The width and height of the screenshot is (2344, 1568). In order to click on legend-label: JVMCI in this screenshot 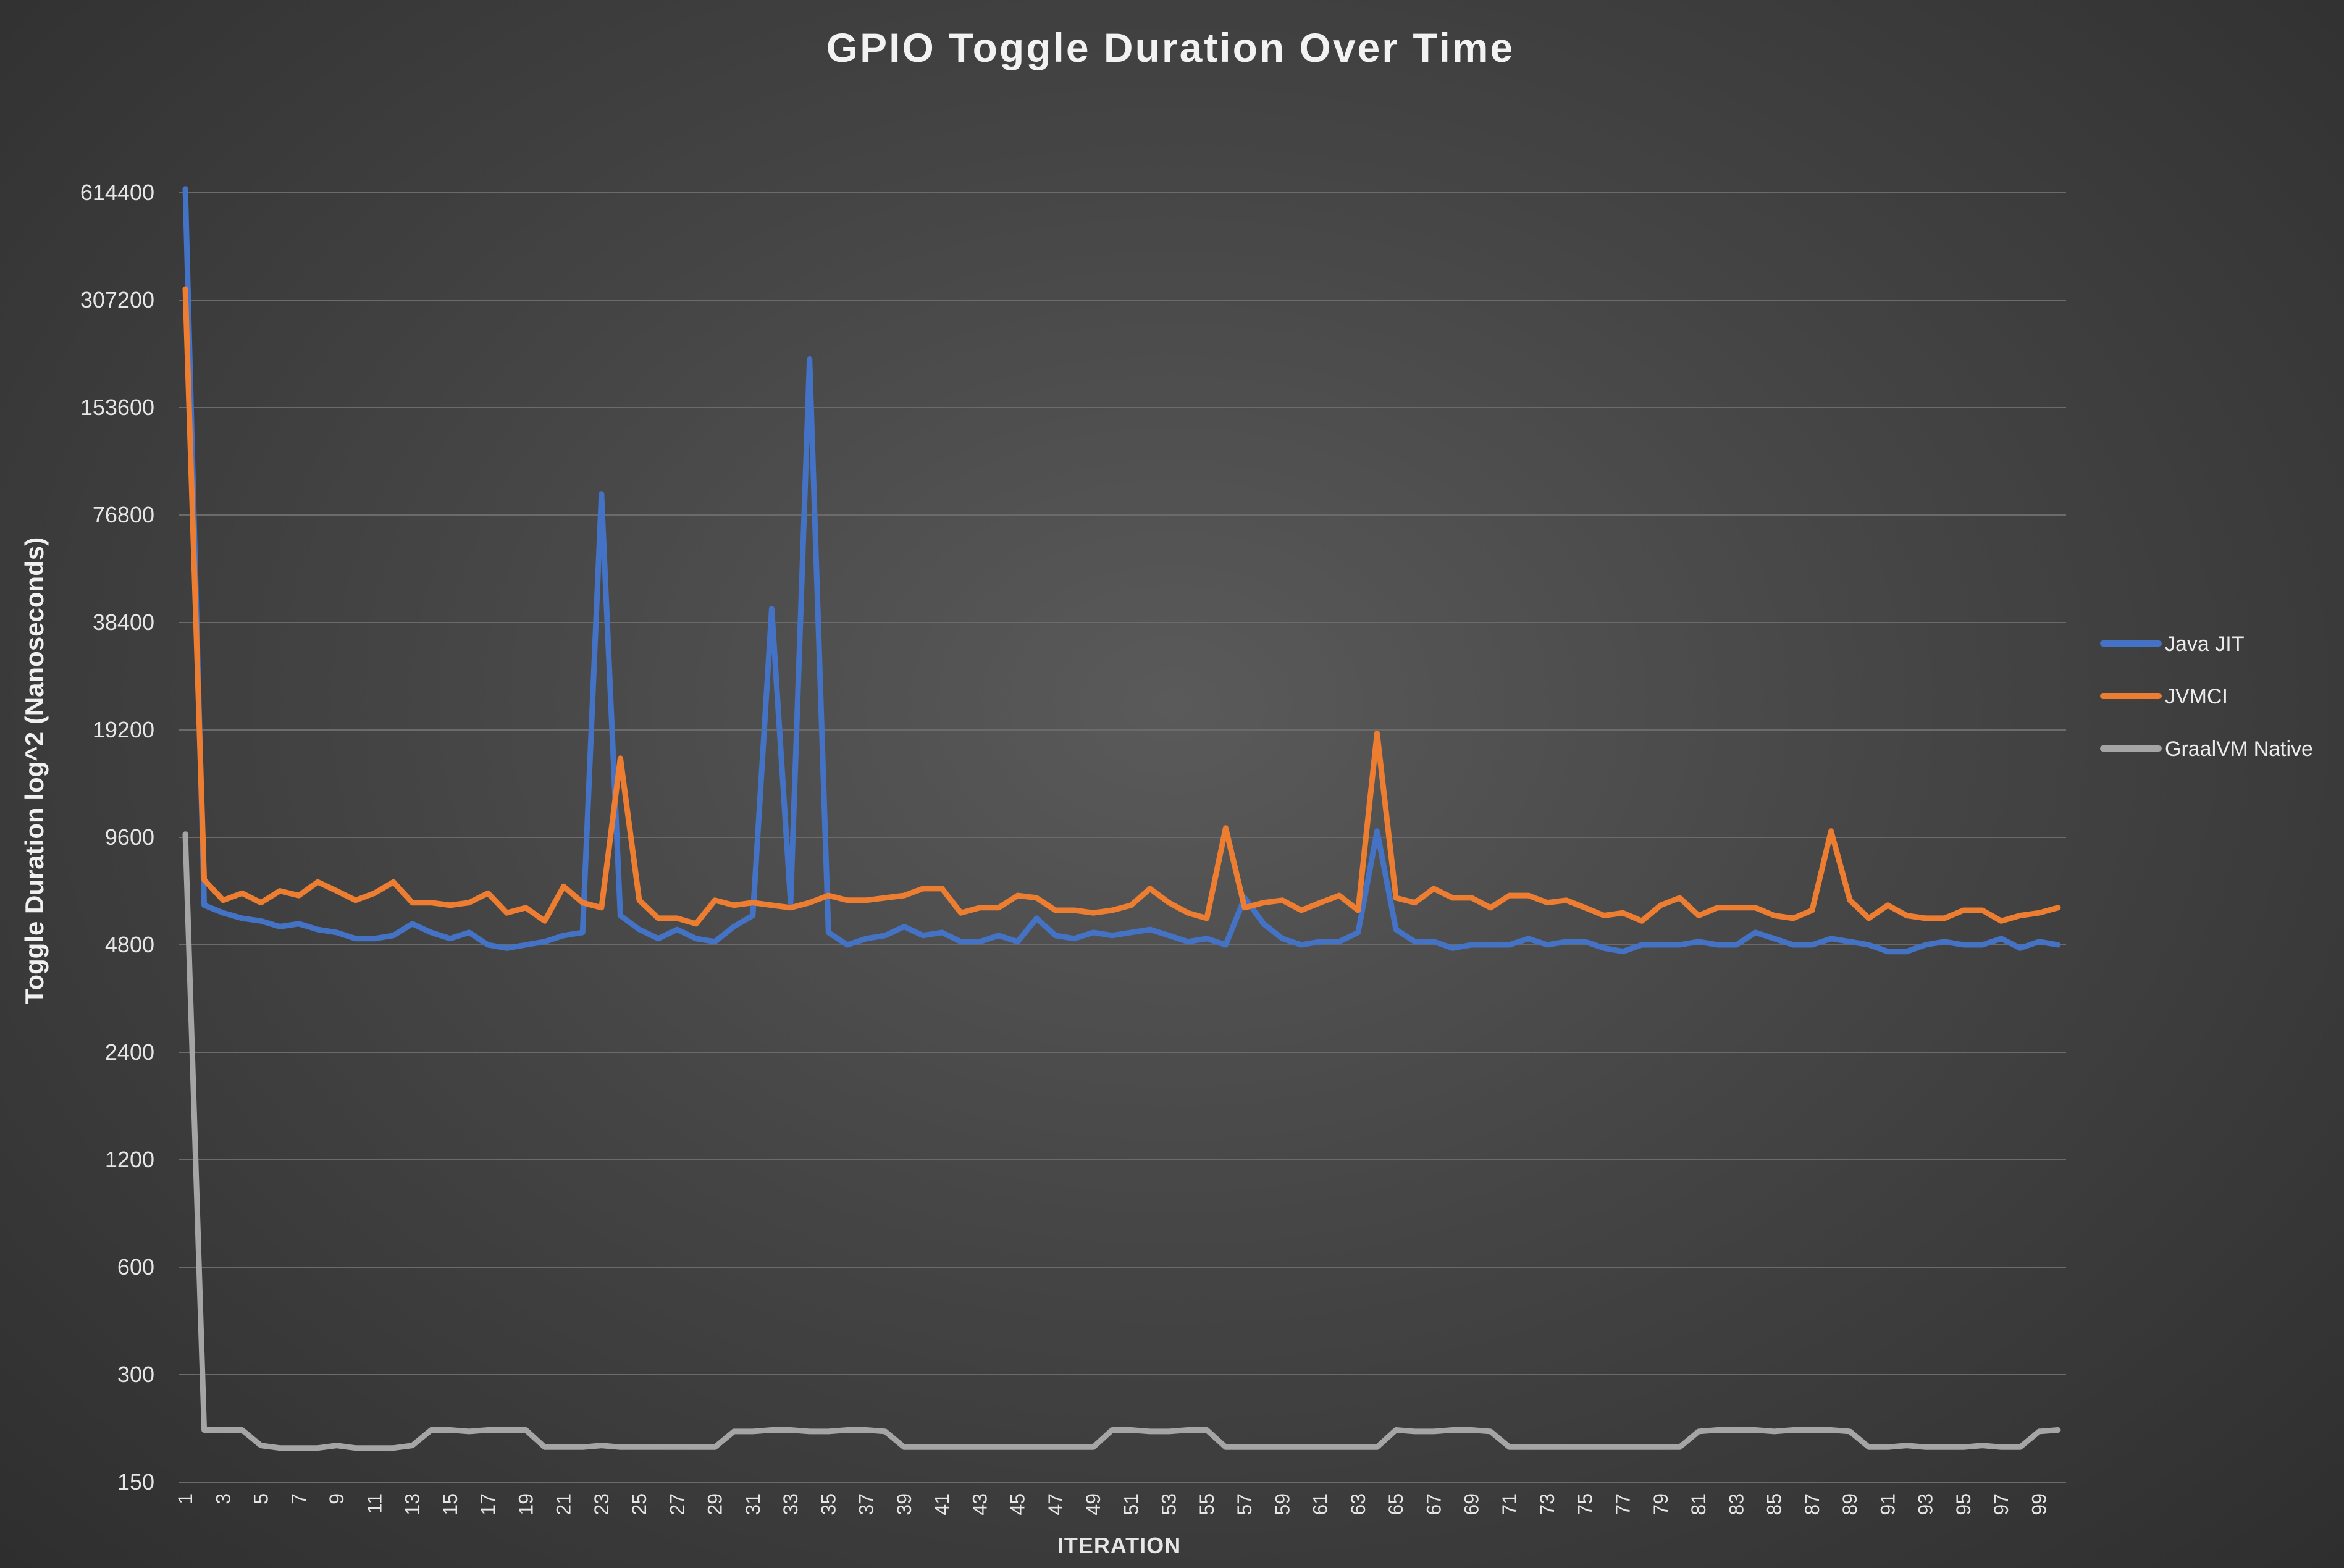, I will do `click(2196, 696)`.